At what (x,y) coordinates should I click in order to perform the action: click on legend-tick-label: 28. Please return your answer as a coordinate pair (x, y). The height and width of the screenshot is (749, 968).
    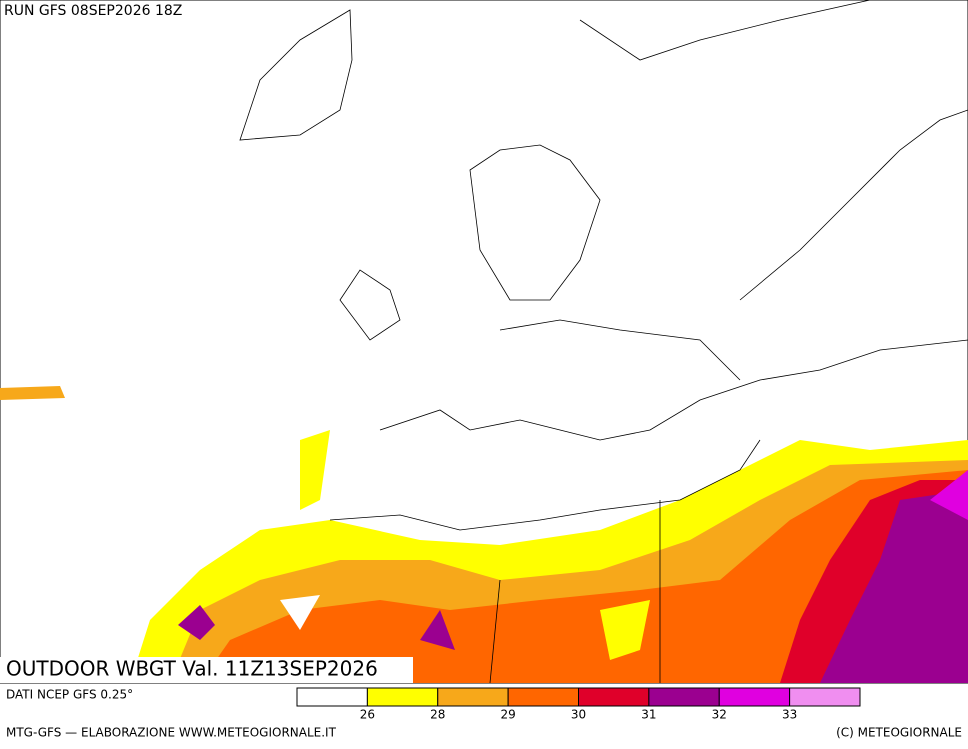
    Looking at the image, I should click on (437, 715).